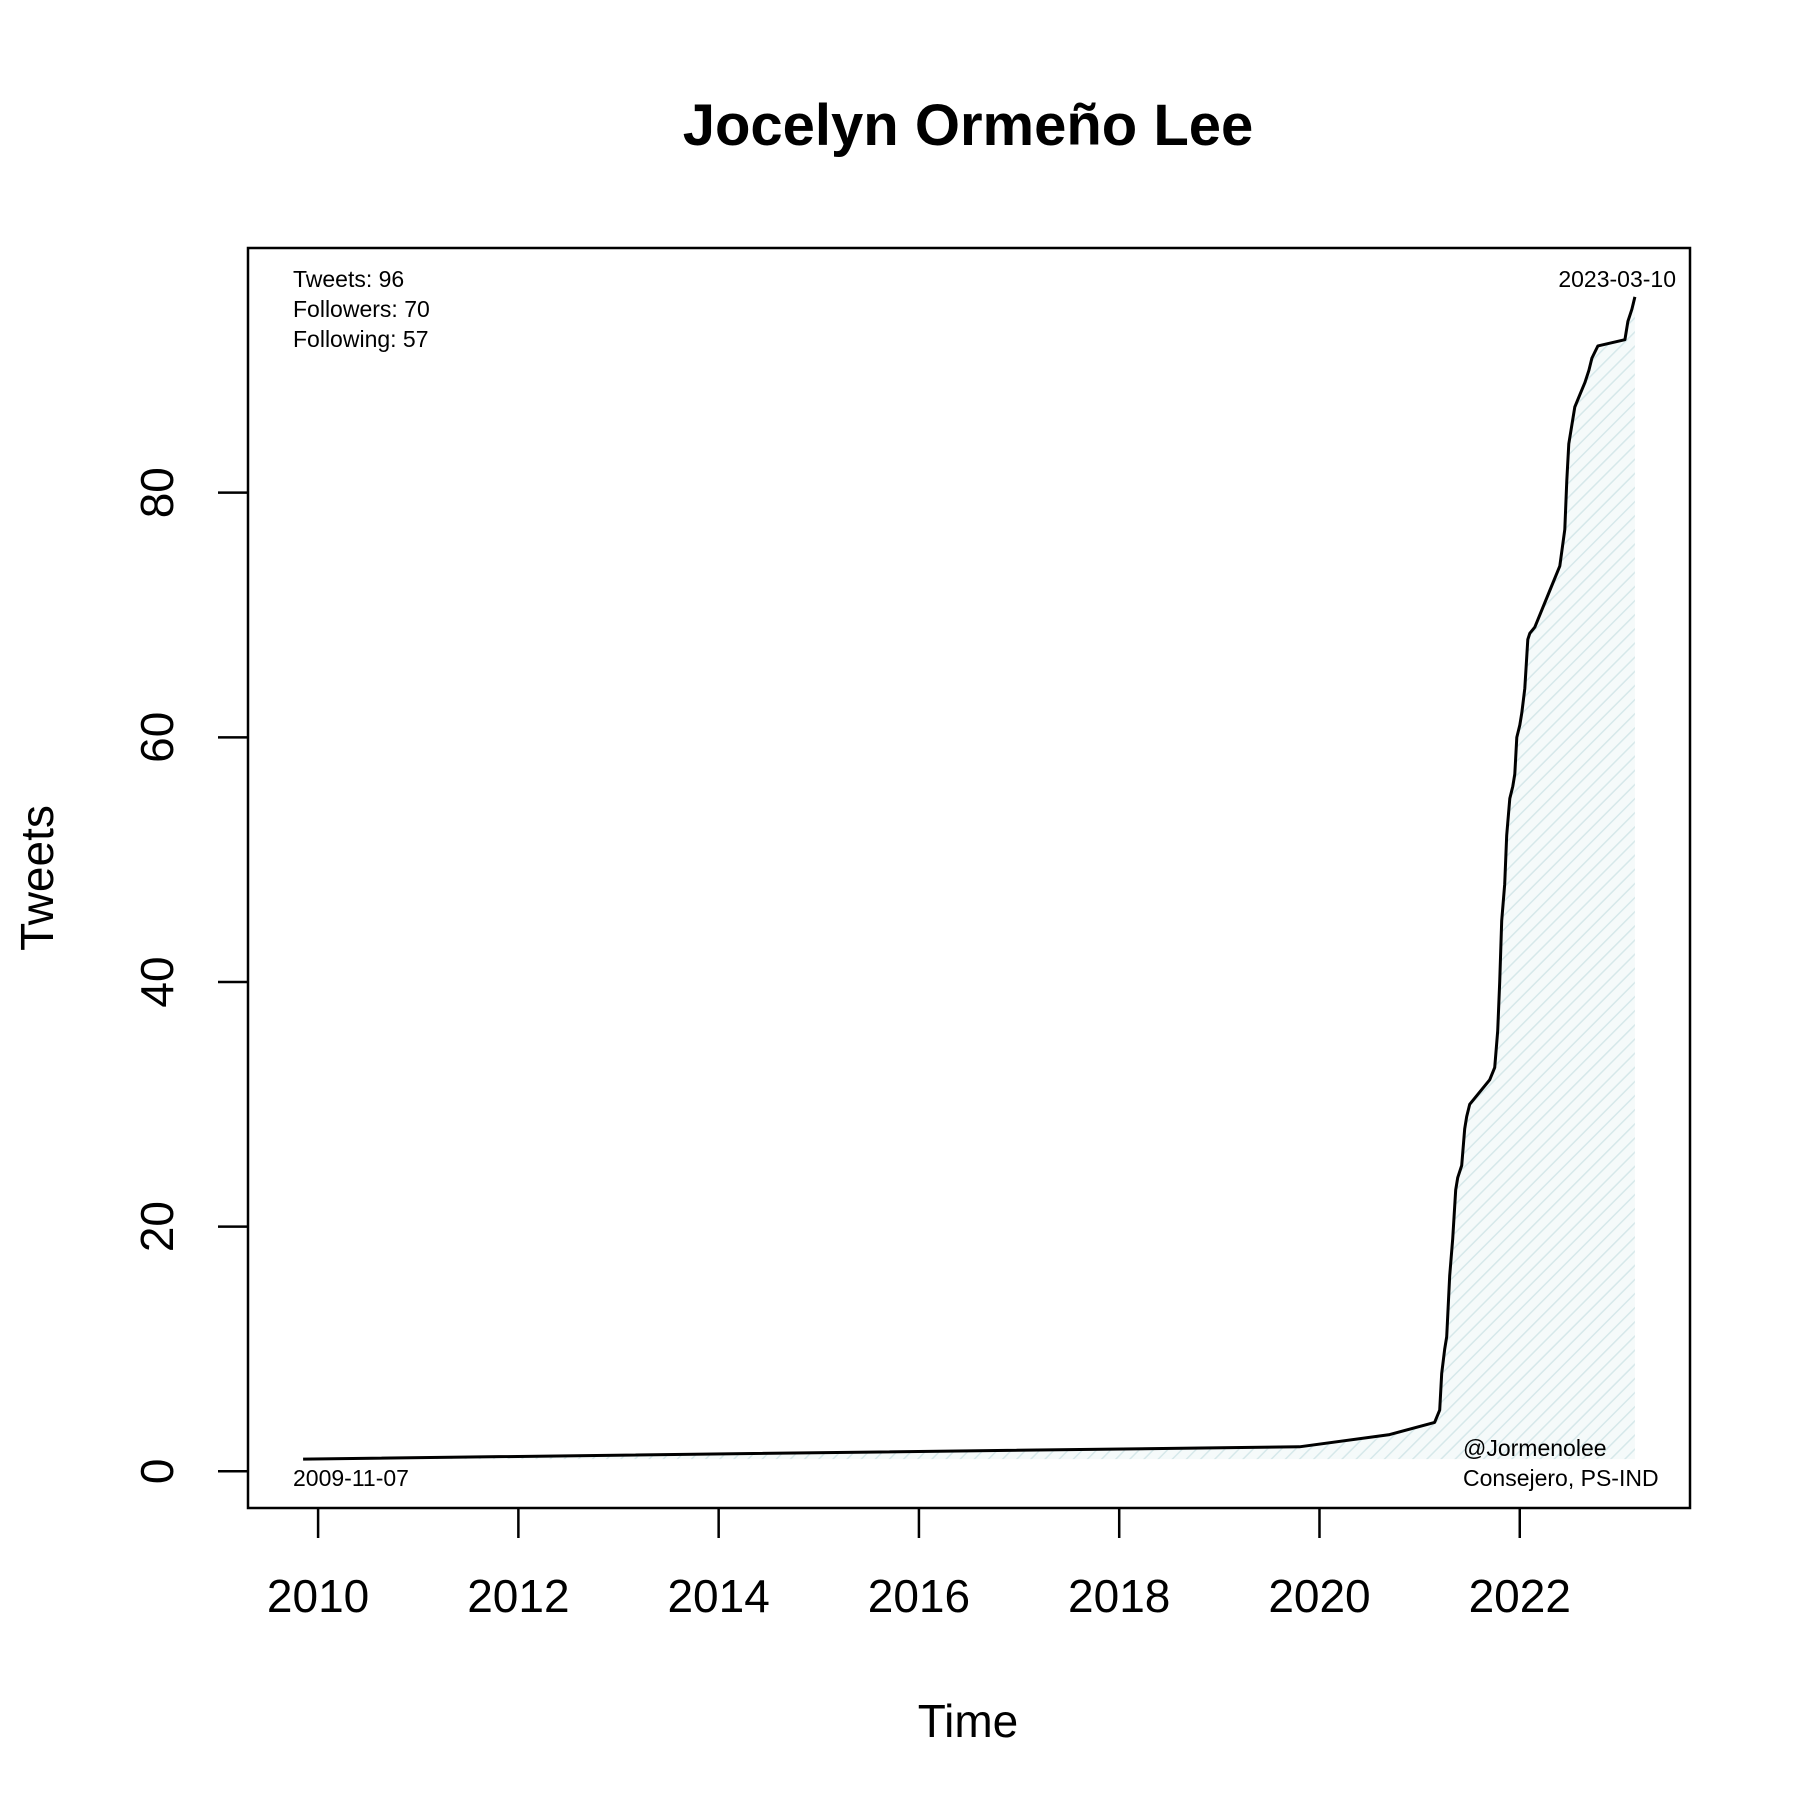 This screenshot has width=1800, height=1800. I want to click on x-tick-label: 2016, so click(919, 1596).